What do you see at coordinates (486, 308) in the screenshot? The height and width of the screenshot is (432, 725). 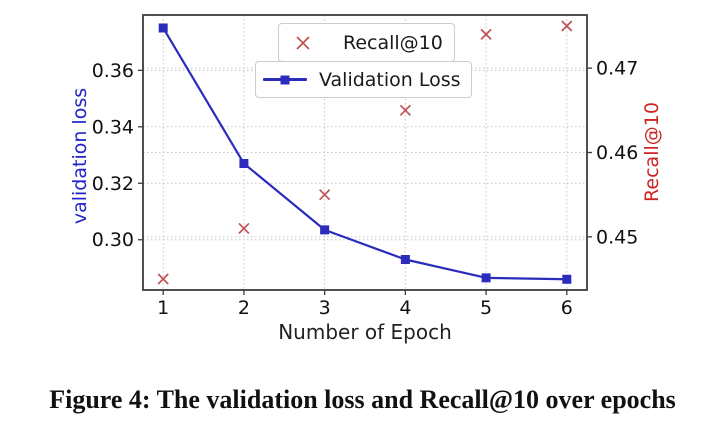 I see `svg-text: 5` at bounding box center [486, 308].